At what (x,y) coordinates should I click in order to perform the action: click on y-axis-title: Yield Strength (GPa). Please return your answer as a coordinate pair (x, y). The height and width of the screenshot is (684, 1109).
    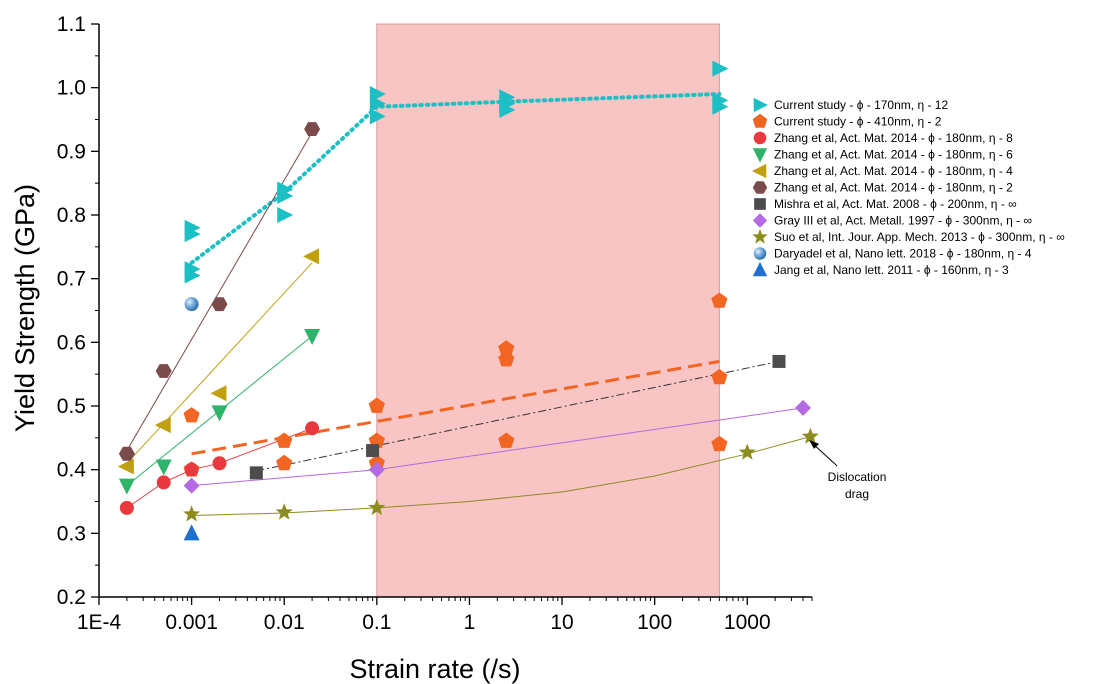
    Looking at the image, I should click on (25, 308).